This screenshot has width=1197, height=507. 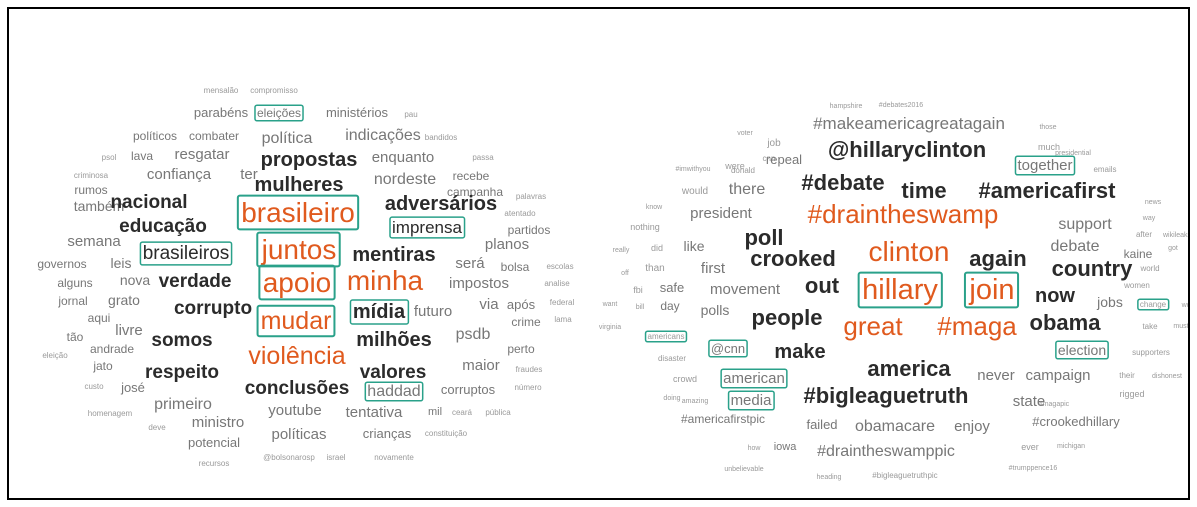 I want to click on word-nova: nova, so click(x=135, y=280).